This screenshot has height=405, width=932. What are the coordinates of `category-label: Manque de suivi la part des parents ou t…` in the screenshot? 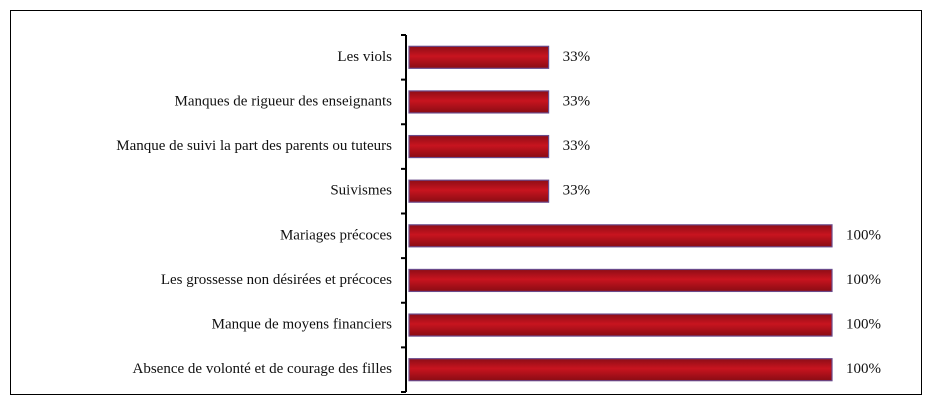 It's located at (254, 146).